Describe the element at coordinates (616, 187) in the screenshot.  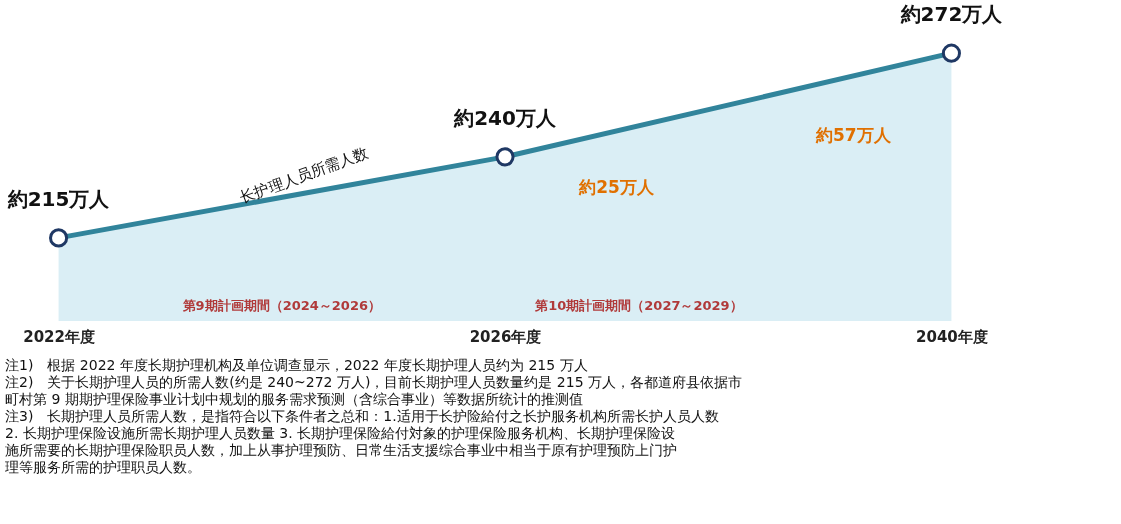
I see `annotation: 約25万人` at that location.